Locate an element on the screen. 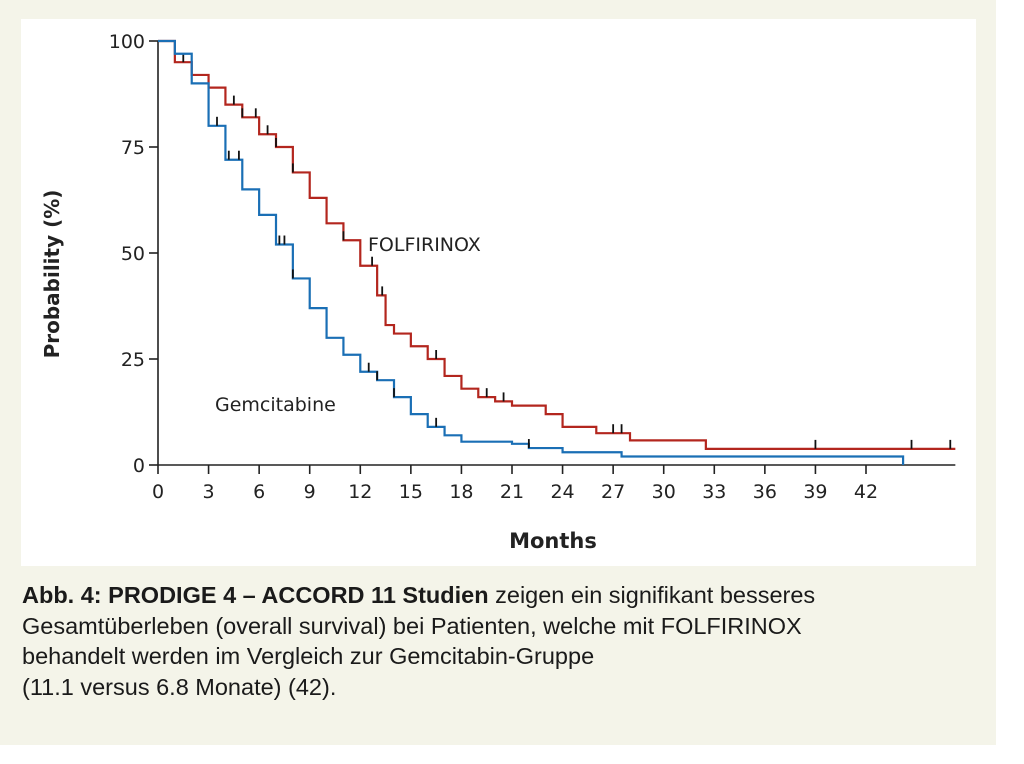 The width and height of the screenshot is (1024, 764). x-tick-label: 12 is located at coordinates (360, 492).